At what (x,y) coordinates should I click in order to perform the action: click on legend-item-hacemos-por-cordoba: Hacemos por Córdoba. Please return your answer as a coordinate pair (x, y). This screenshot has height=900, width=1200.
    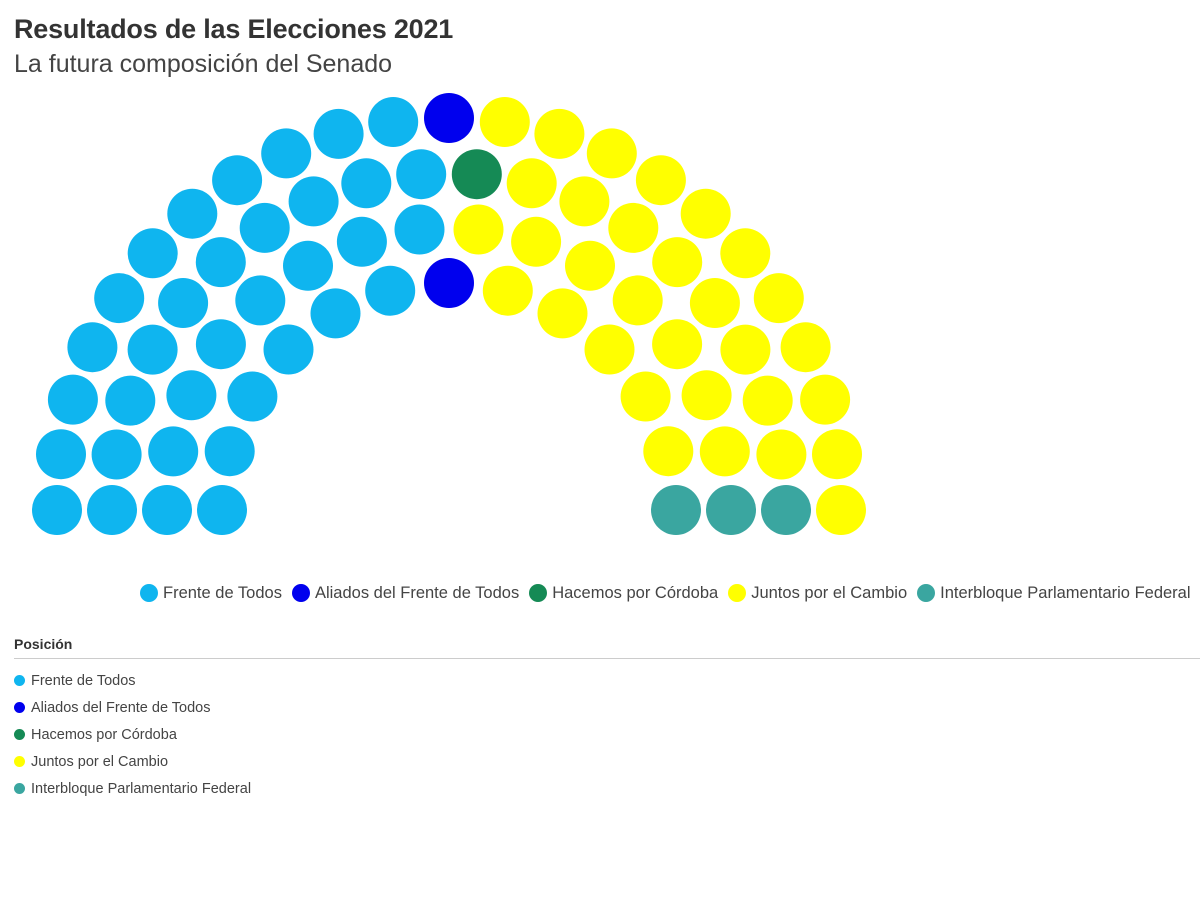
    Looking at the image, I should click on (623, 593).